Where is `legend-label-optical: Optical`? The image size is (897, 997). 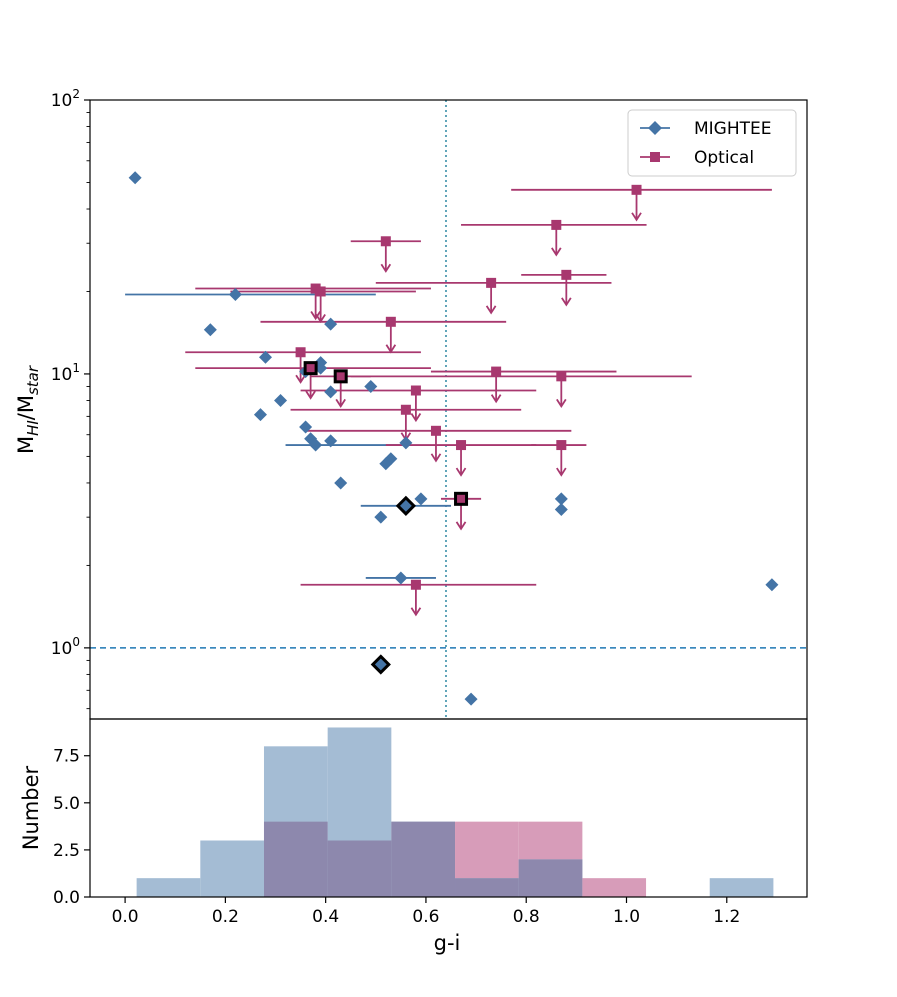 legend-label-optical: Optical is located at coordinates (724, 158).